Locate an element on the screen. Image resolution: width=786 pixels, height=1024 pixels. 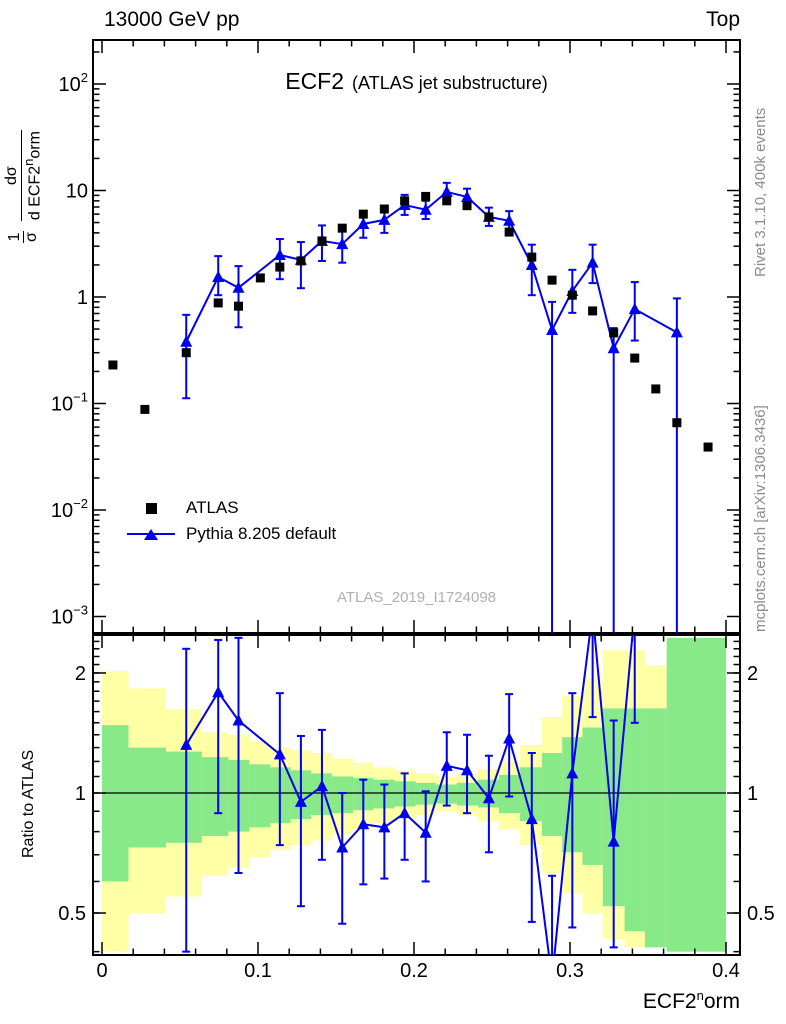
one-over-sigma-fraction: 1 σ is located at coordinates (23, 237).